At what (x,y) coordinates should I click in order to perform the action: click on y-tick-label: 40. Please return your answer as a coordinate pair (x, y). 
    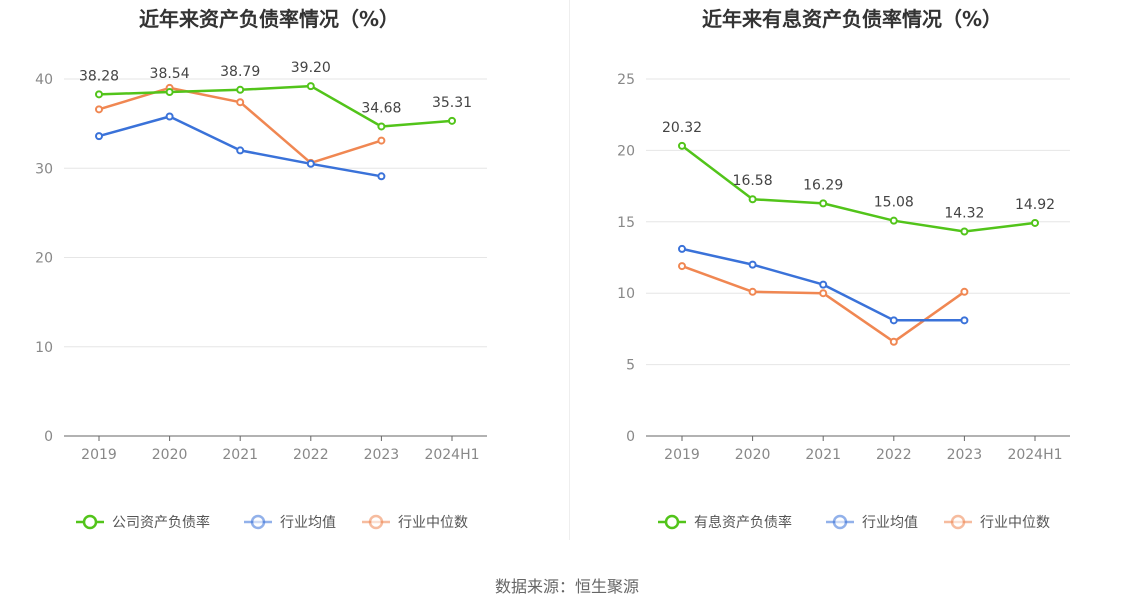
    Looking at the image, I should click on (44, 80).